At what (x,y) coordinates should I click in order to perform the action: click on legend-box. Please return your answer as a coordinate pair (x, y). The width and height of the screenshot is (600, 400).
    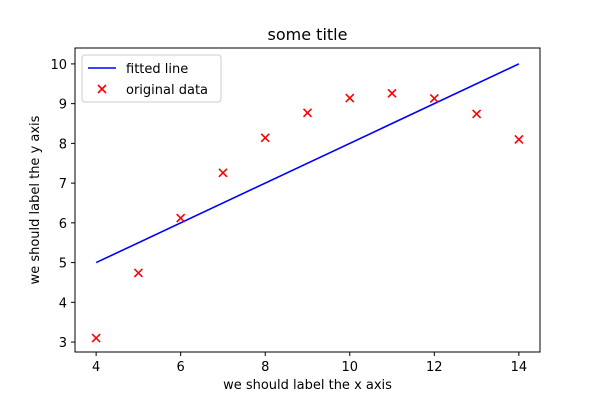
    Looking at the image, I should click on (151, 78).